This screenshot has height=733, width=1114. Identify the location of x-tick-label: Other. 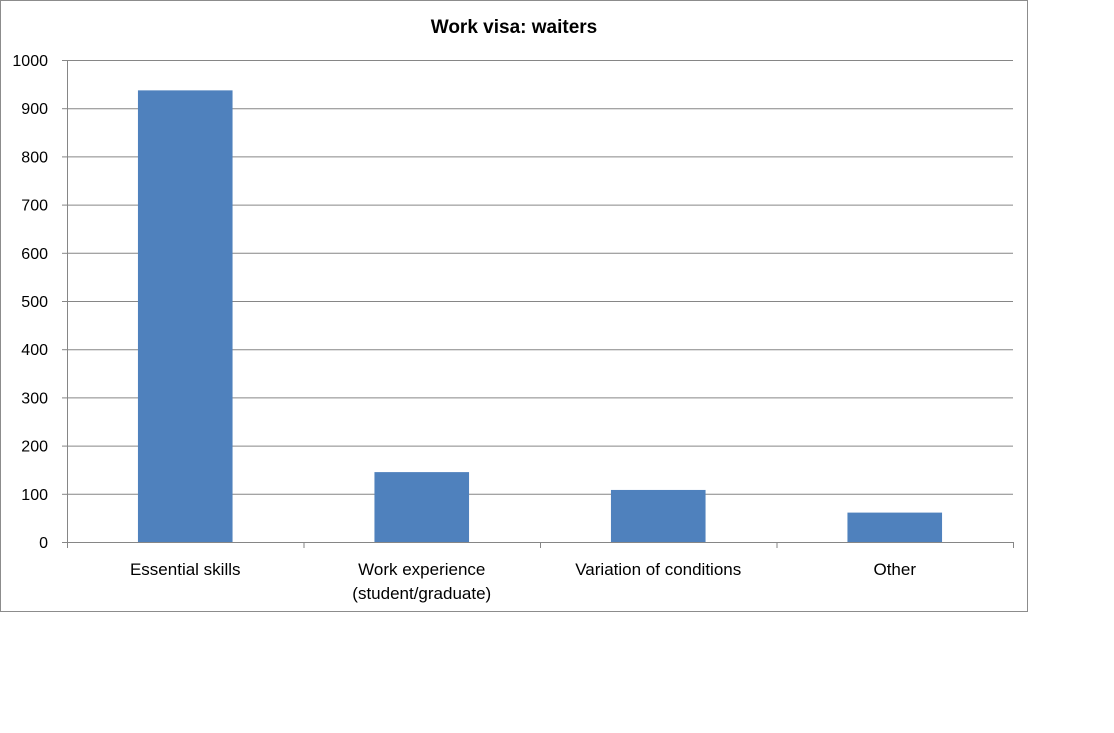
(894, 569).